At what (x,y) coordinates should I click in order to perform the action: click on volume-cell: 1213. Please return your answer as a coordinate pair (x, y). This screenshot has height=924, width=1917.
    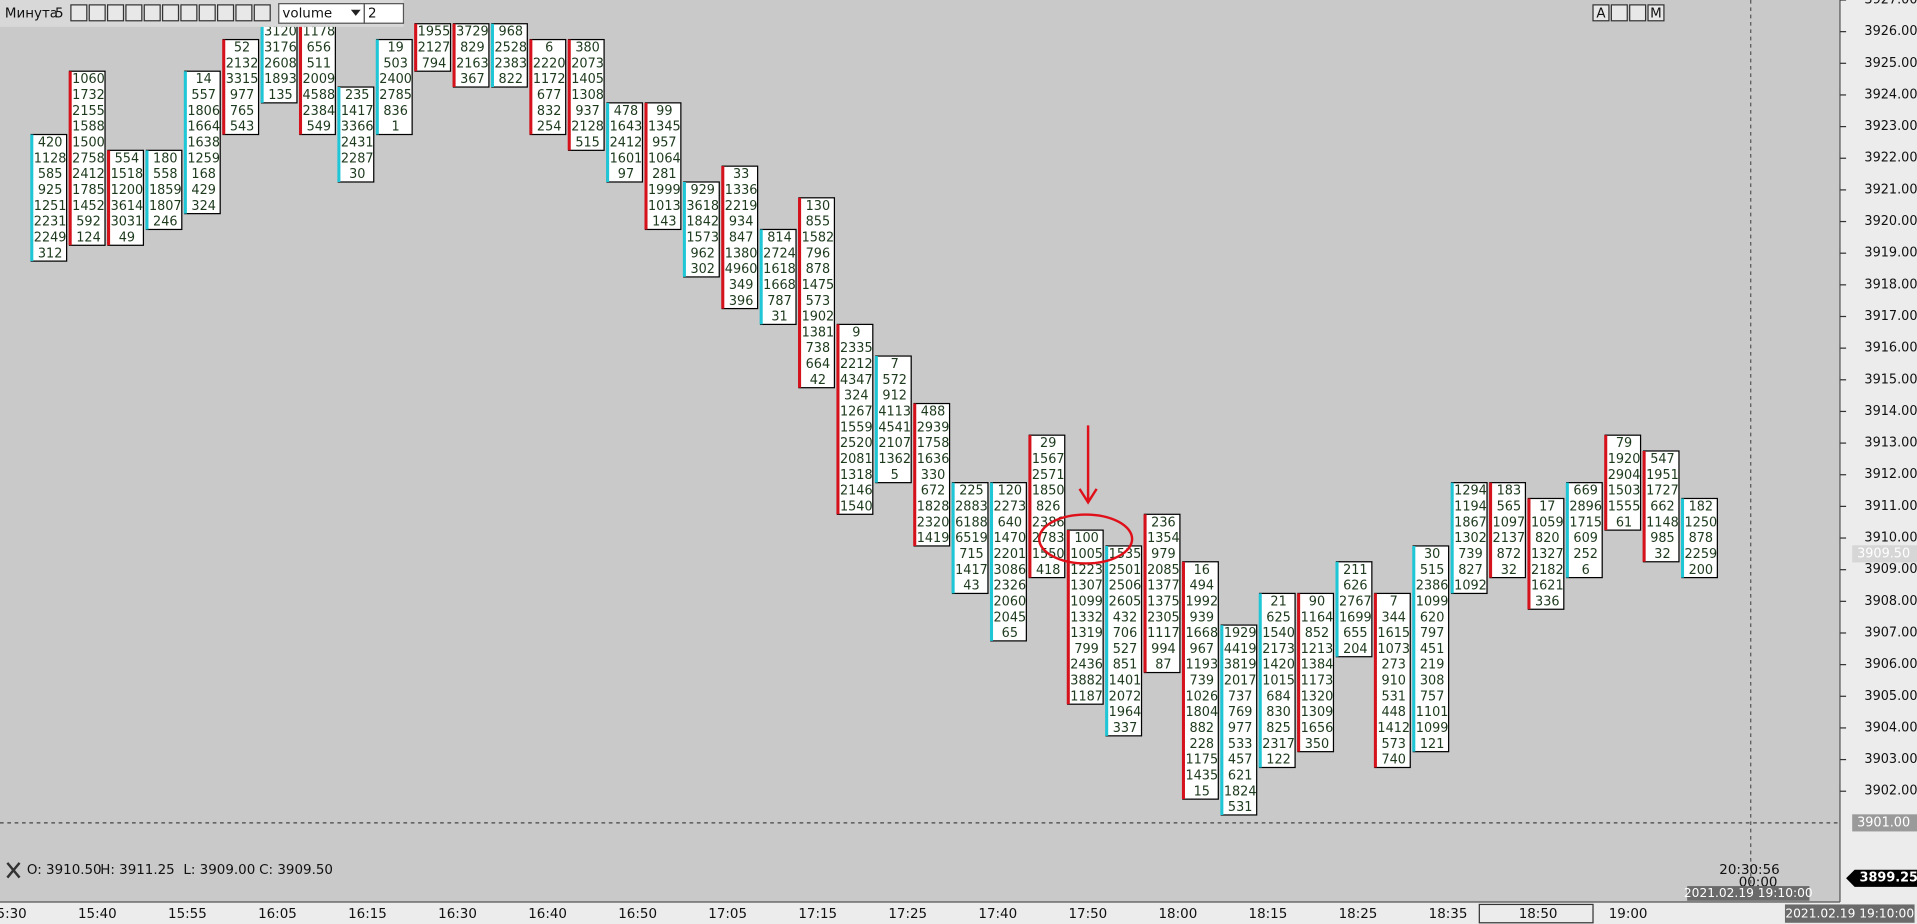
    Looking at the image, I should click on (1317, 649).